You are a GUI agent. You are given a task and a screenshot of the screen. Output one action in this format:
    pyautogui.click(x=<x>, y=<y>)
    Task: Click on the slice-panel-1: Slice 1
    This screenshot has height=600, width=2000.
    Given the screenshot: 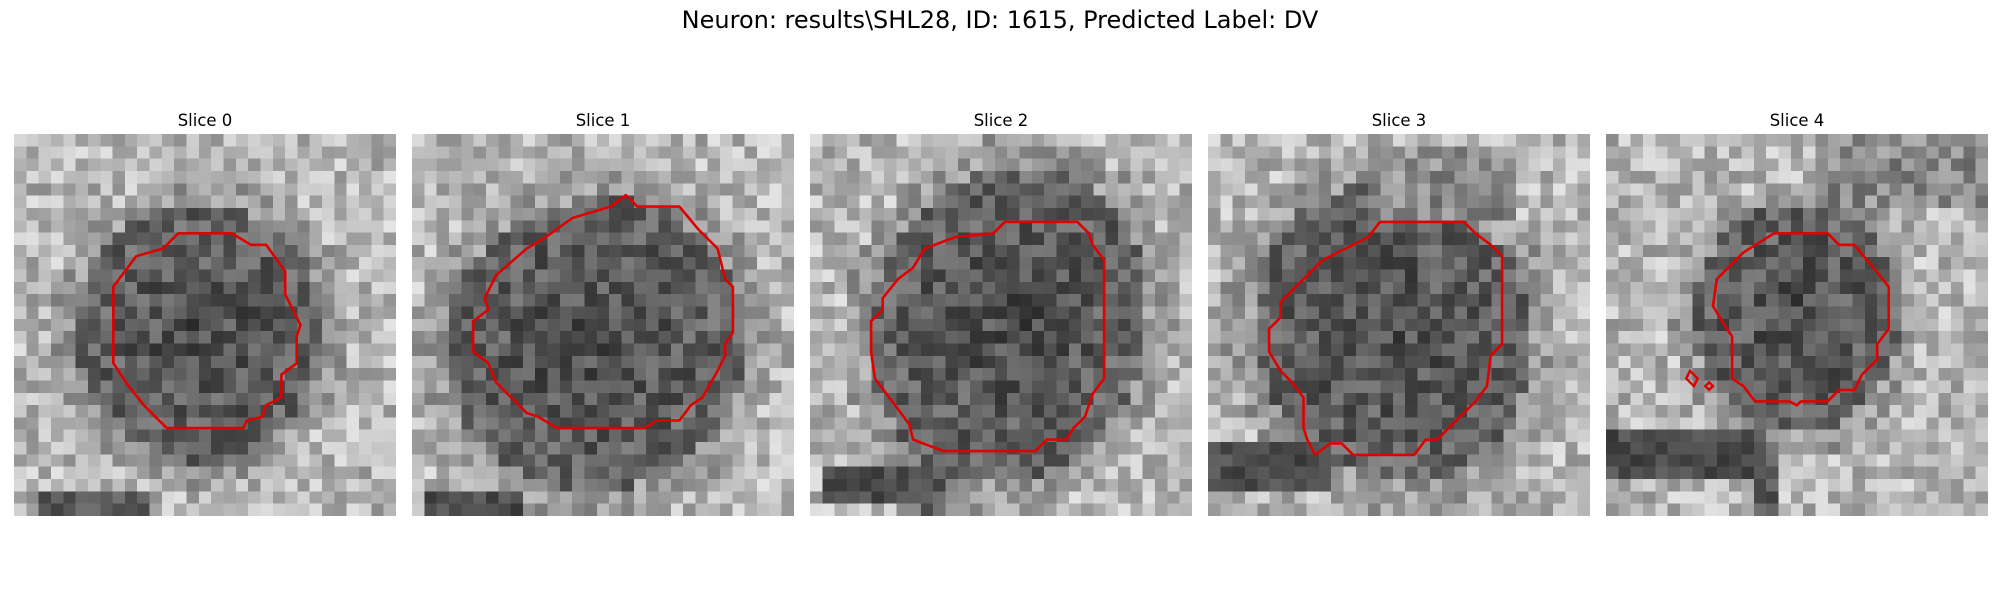 What is the action you would take?
    pyautogui.click(x=603, y=313)
    